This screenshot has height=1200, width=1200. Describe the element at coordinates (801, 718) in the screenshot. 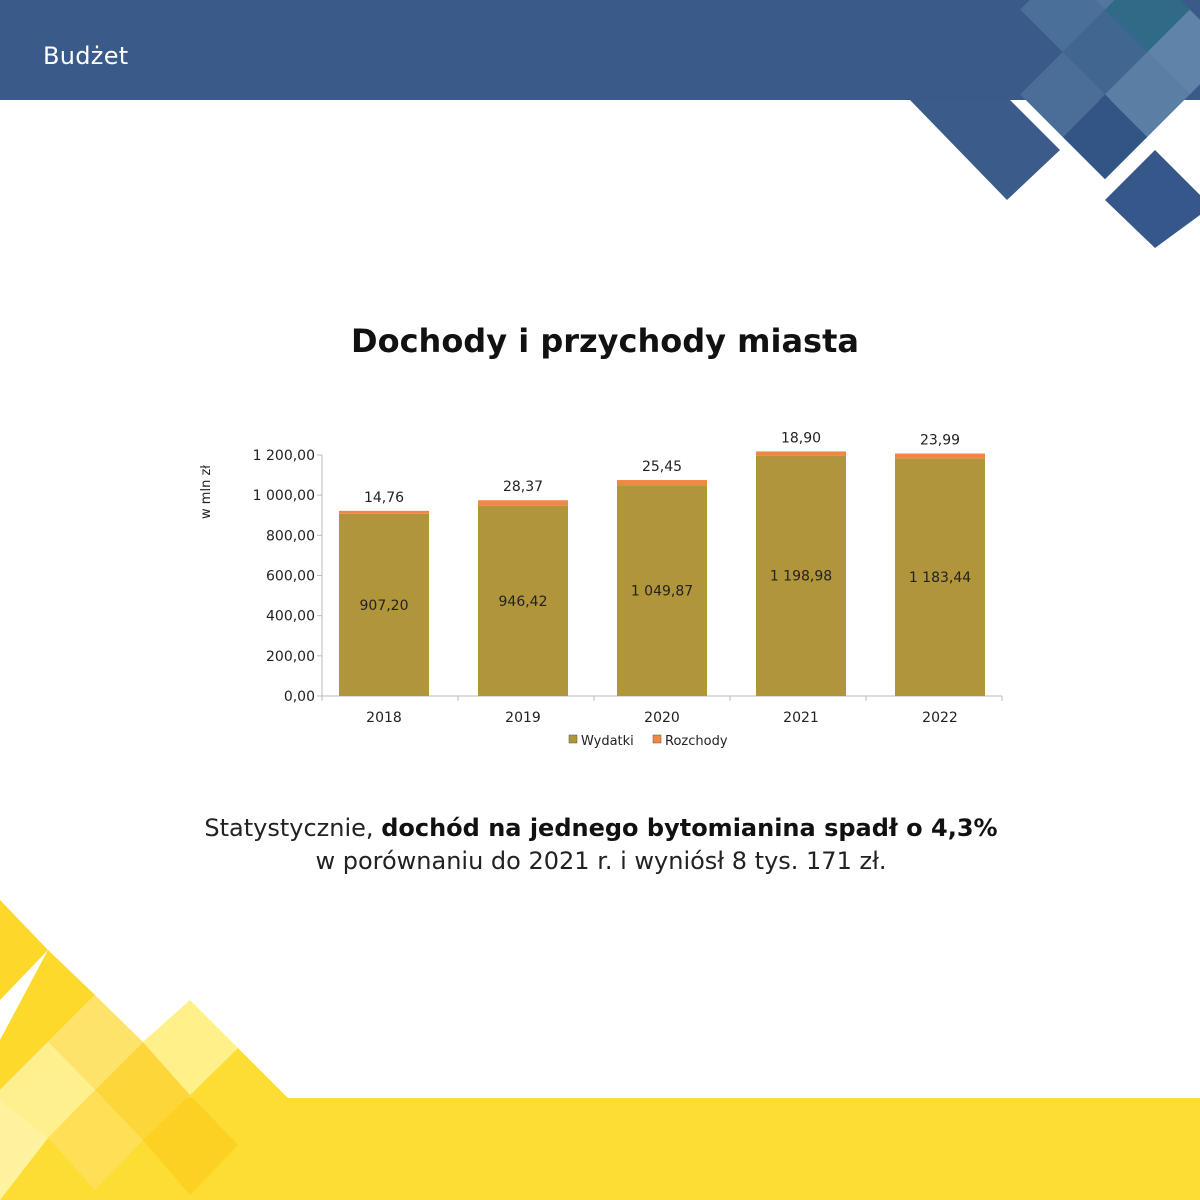

I see `x-tick-label-2021: 2021` at that location.